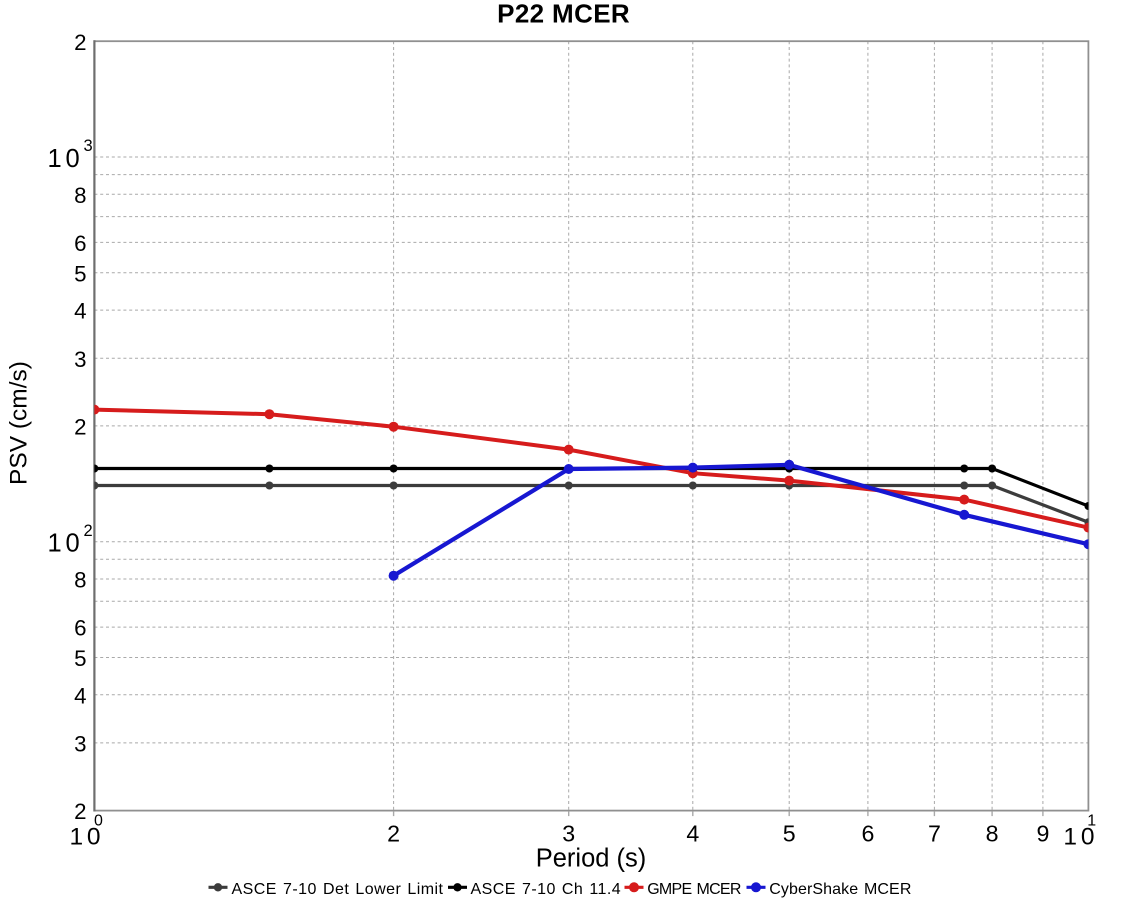 This screenshot has height=905, width=1125. What do you see at coordinates (546, 889) in the screenshot?
I see `svg-text: ASCE 7-10 Ch 11.4` at bounding box center [546, 889].